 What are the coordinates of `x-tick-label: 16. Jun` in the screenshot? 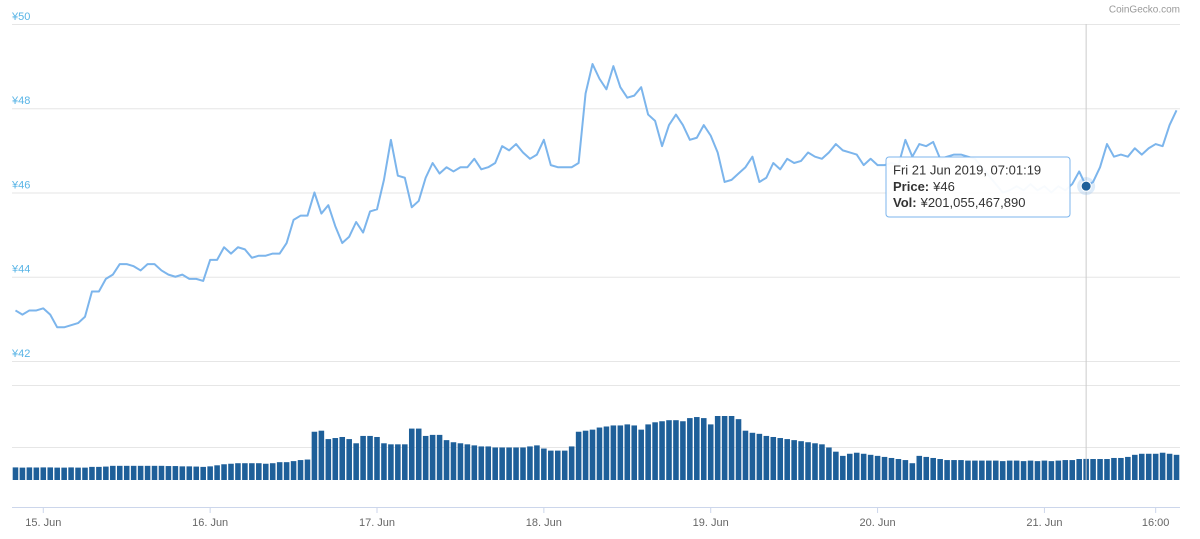 It's located at (210, 523).